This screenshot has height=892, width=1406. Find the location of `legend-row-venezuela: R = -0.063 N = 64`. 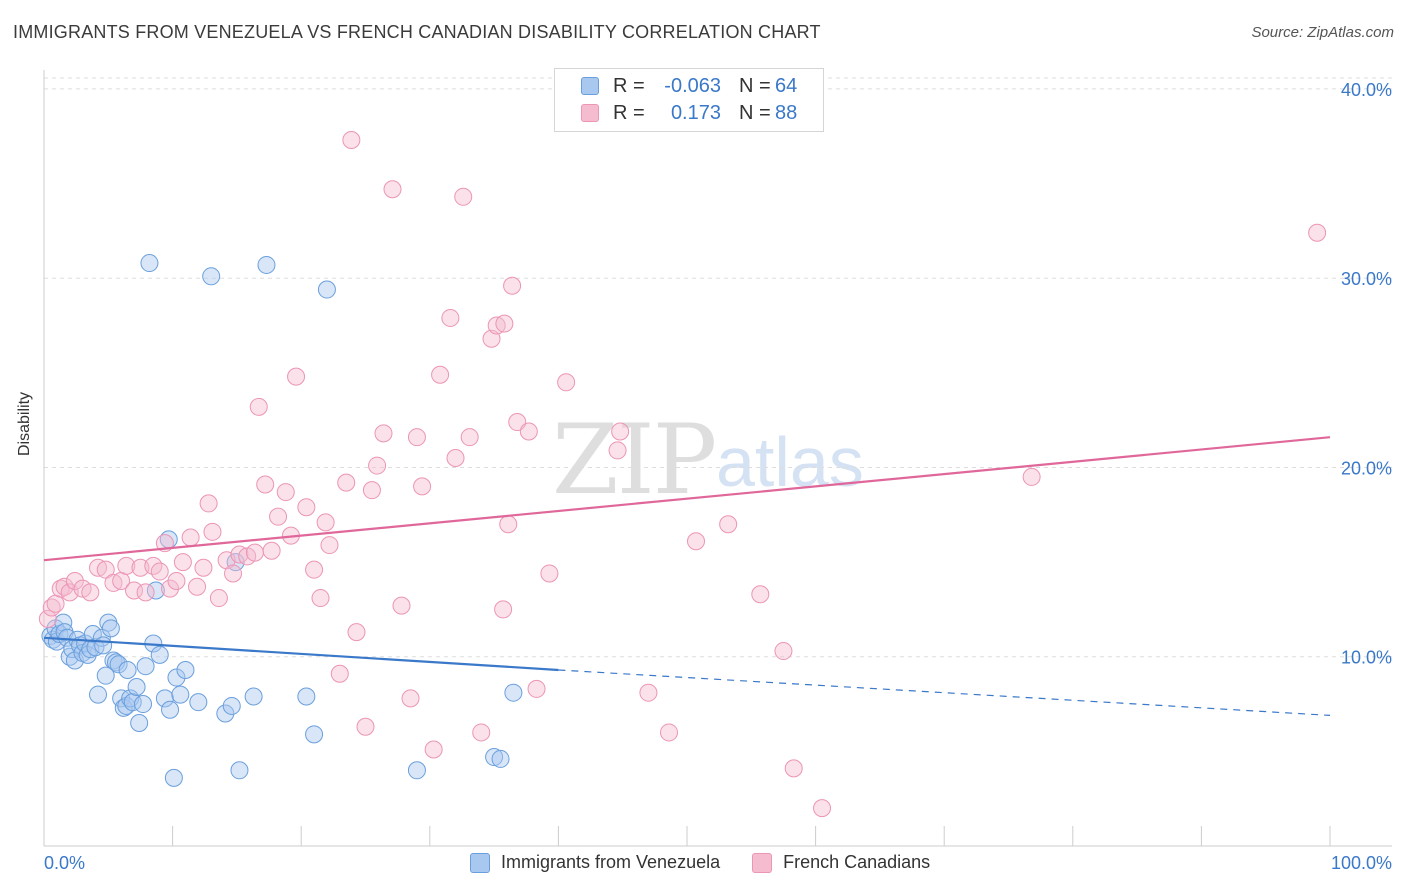

legend-row-venezuela: R = -0.063 N = 64 is located at coordinates (689, 86).